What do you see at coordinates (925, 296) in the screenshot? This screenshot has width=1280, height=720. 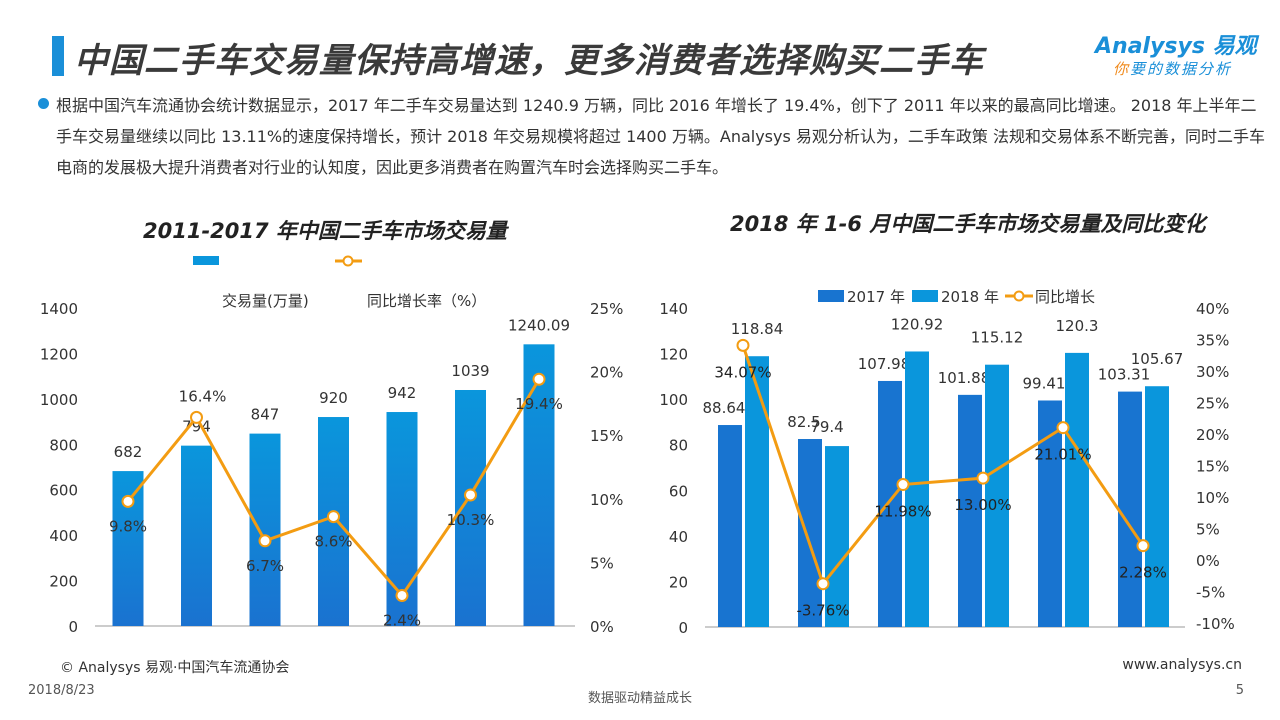 I see `legend-swatch-2018` at bounding box center [925, 296].